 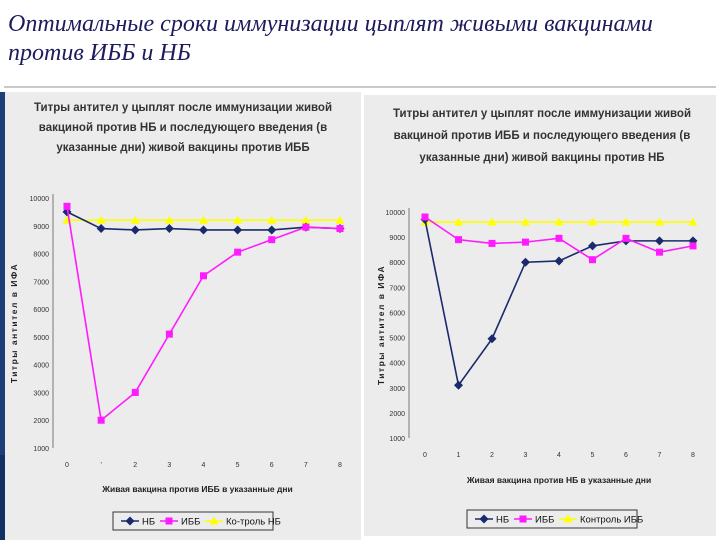 What do you see at coordinates (306, 465) in the screenshot?
I see `left-chart-x-tick-label: 7` at bounding box center [306, 465].